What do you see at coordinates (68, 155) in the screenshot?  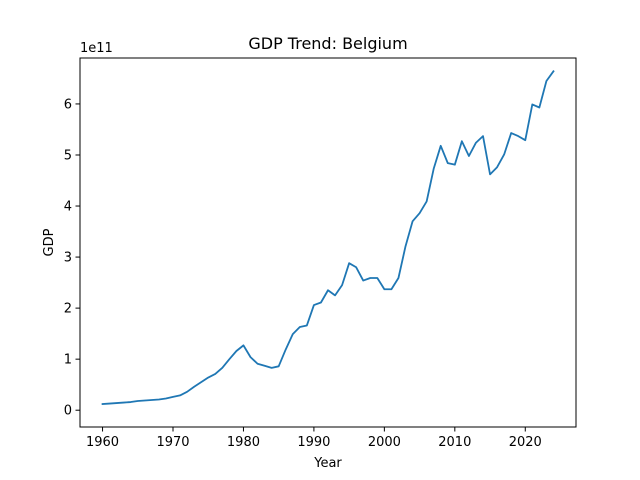 I see `y-tick-label: 5` at bounding box center [68, 155].